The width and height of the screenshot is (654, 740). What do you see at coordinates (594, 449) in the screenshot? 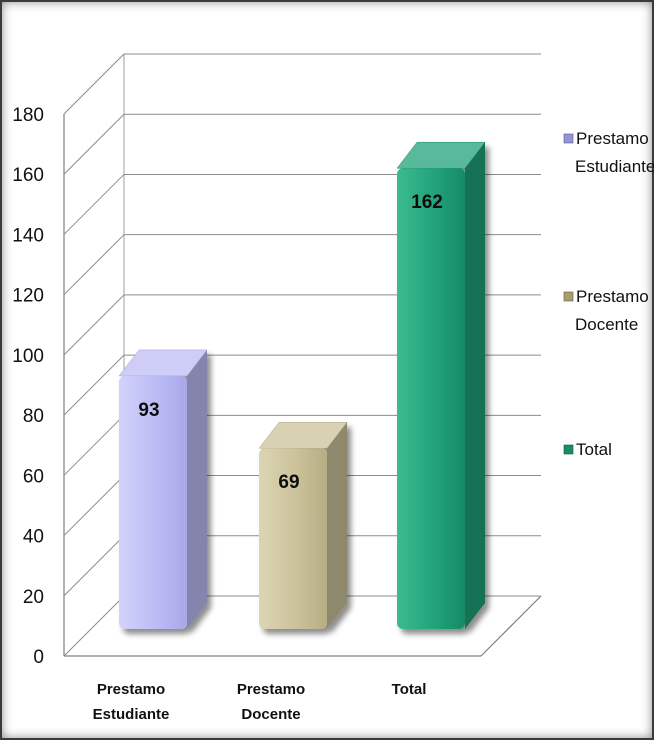
I see `legend-label-3: Total` at bounding box center [594, 449].